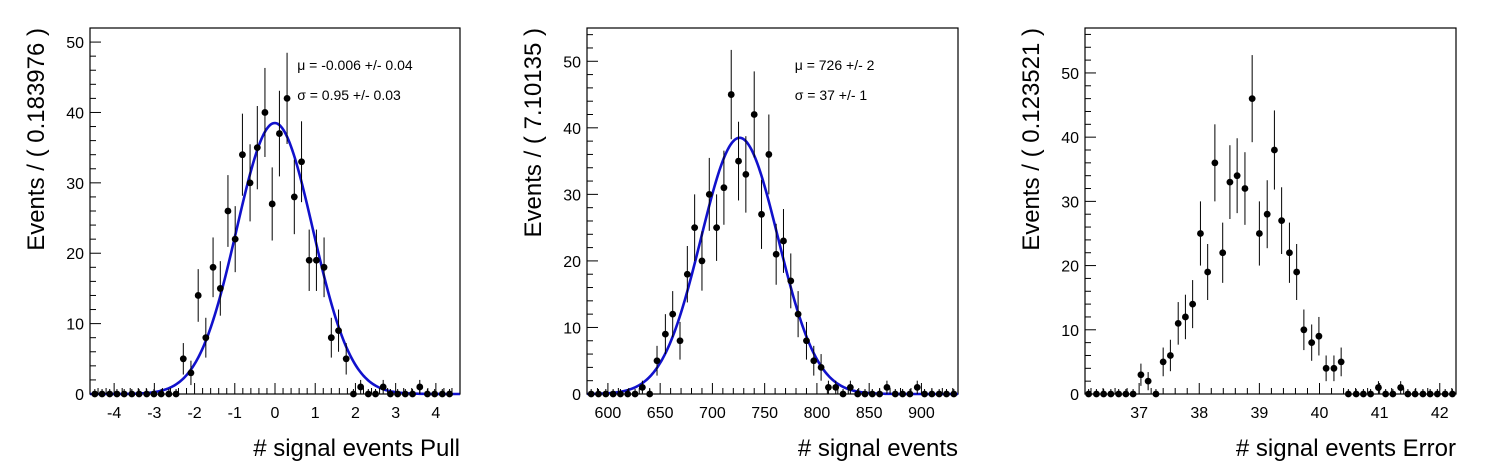 This screenshot has height=472, width=1496. Describe the element at coordinates (194, 413) in the screenshot. I see `x-tick-label: -2` at that location.